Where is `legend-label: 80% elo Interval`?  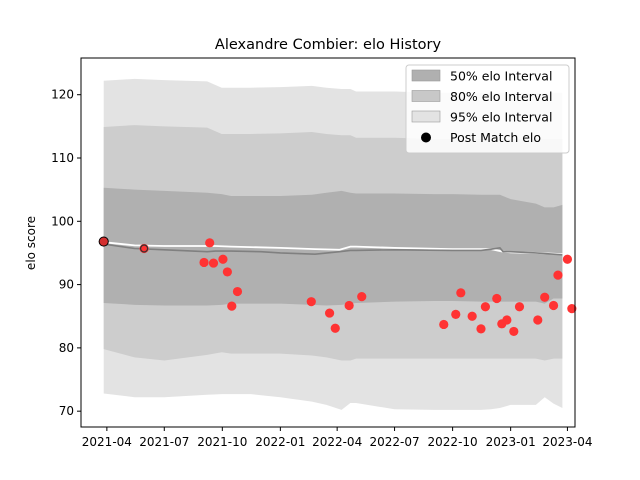 legend-label: 80% elo Interval is located at coordinates (501, 96).